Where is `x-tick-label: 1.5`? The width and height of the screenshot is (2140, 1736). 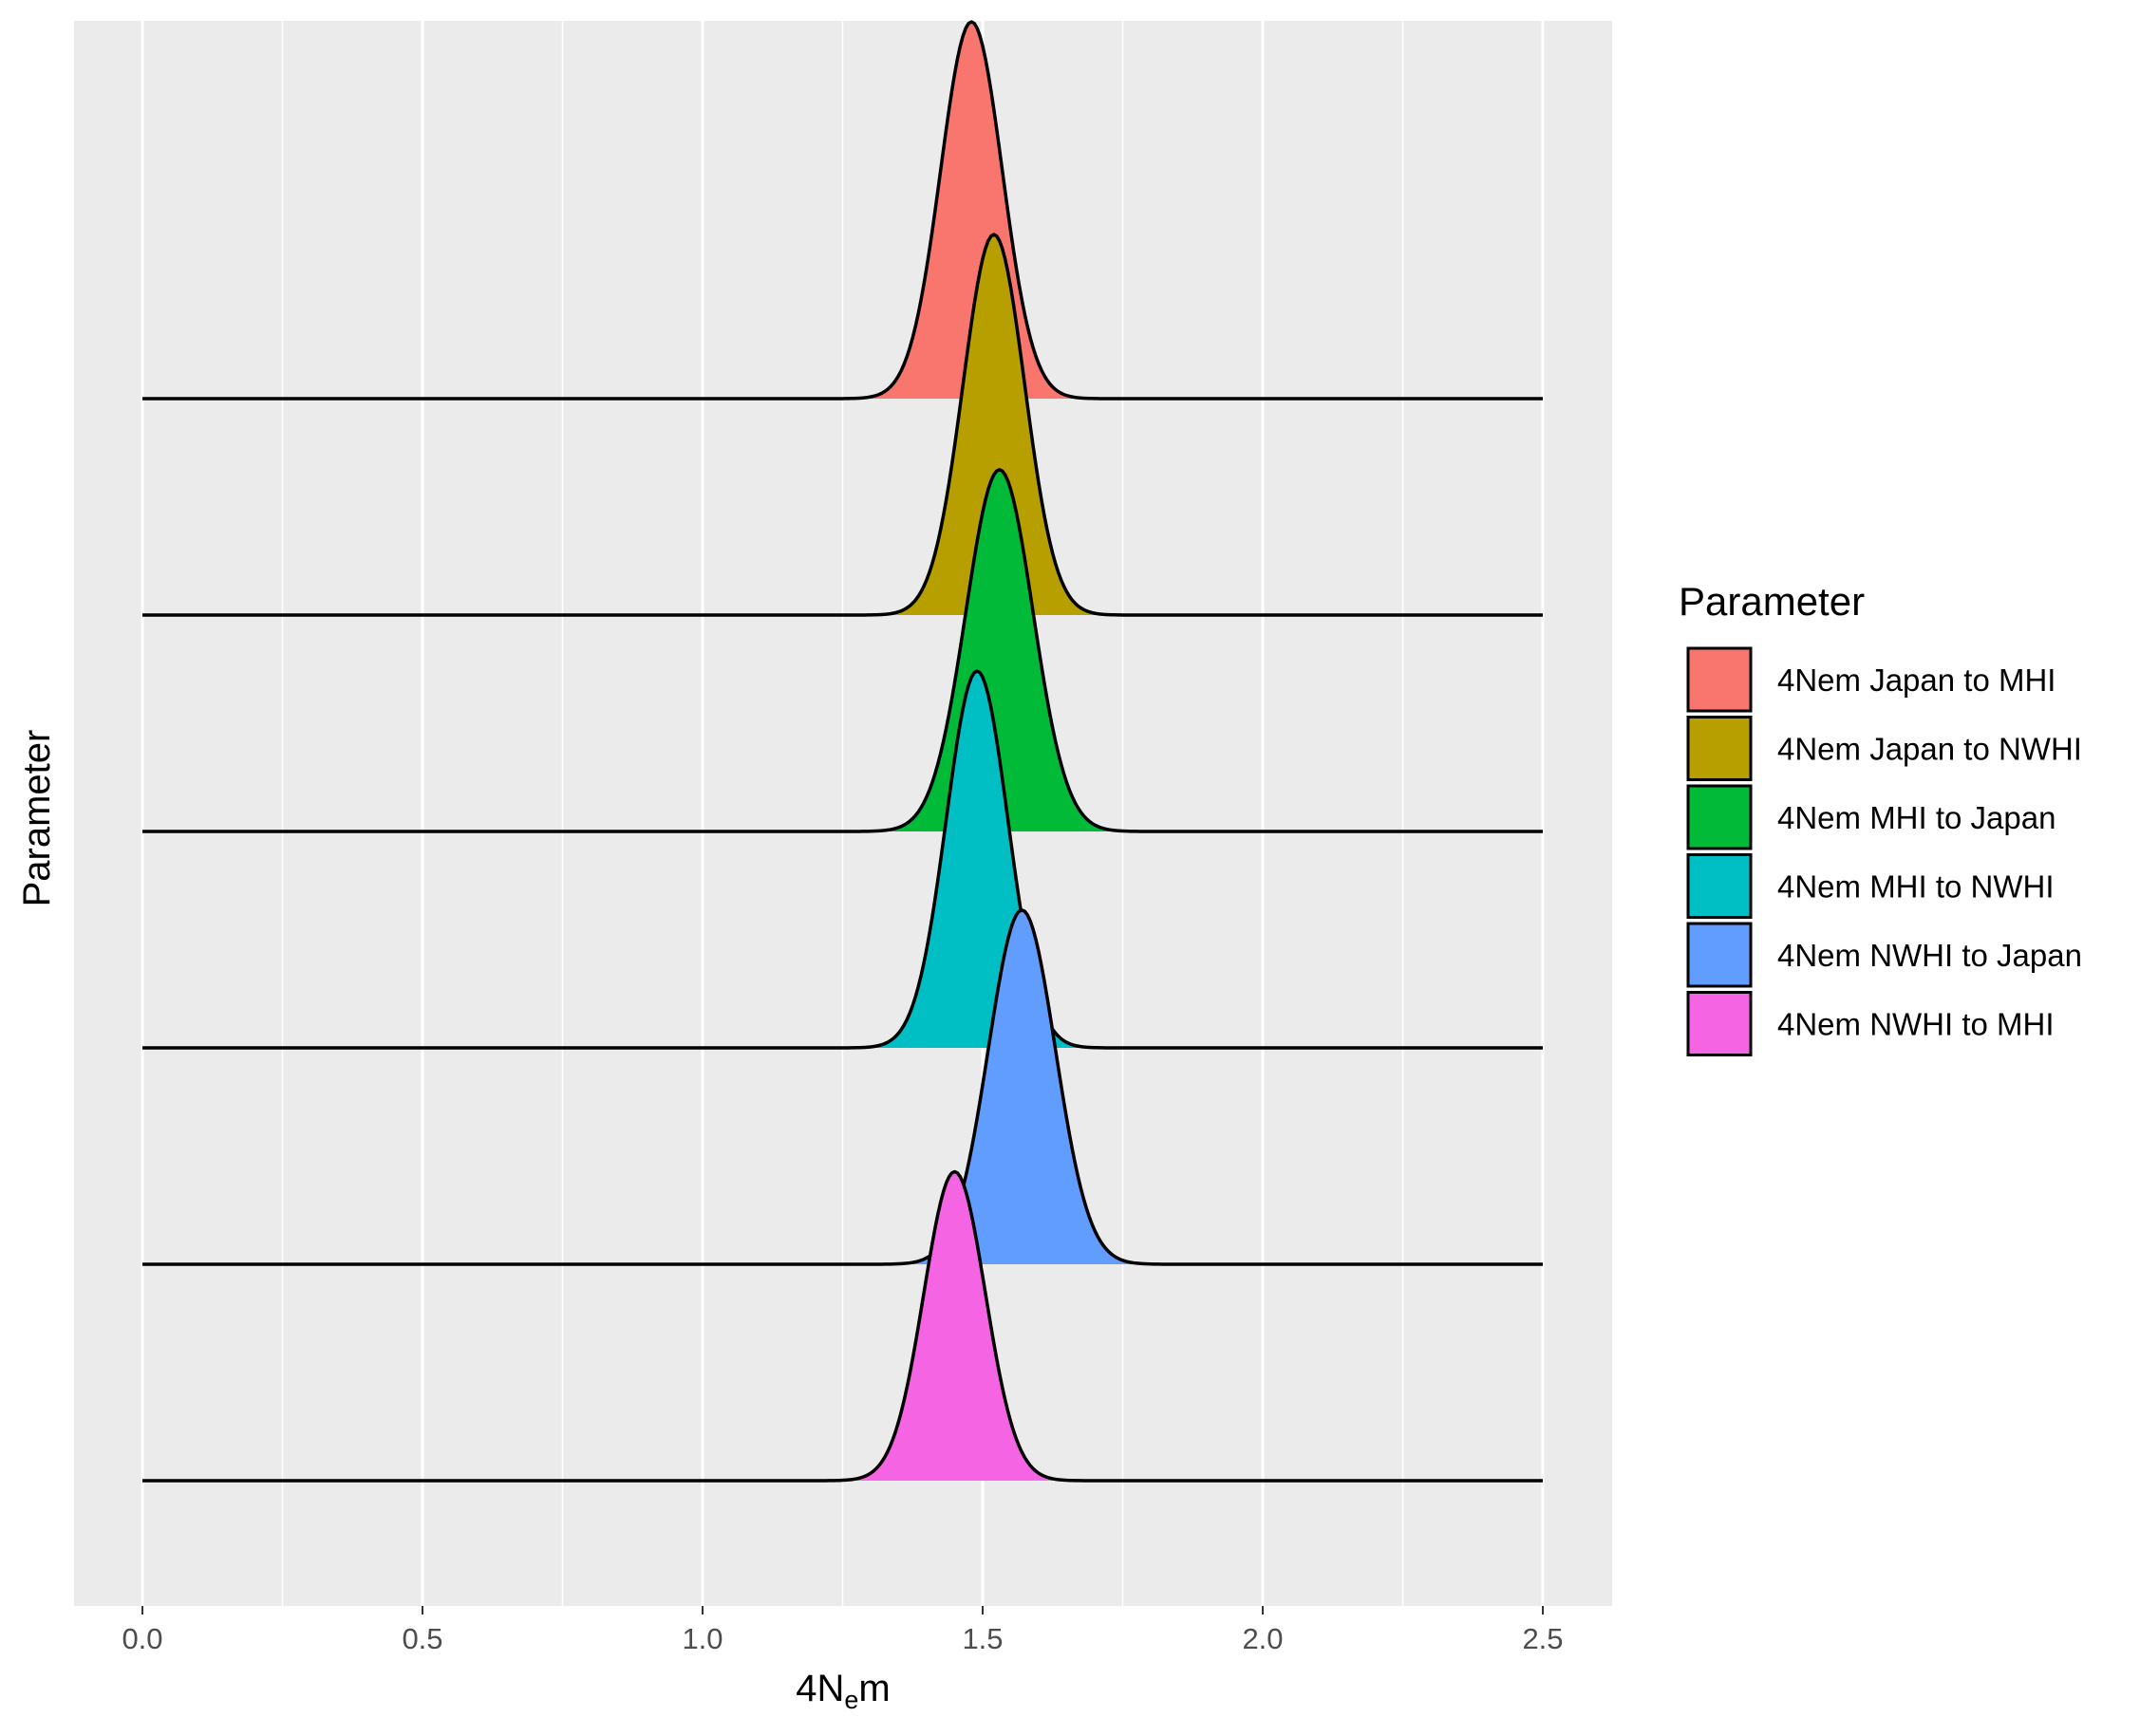 x-tick-label: 1.5 is located at coordinates (982, 1638).